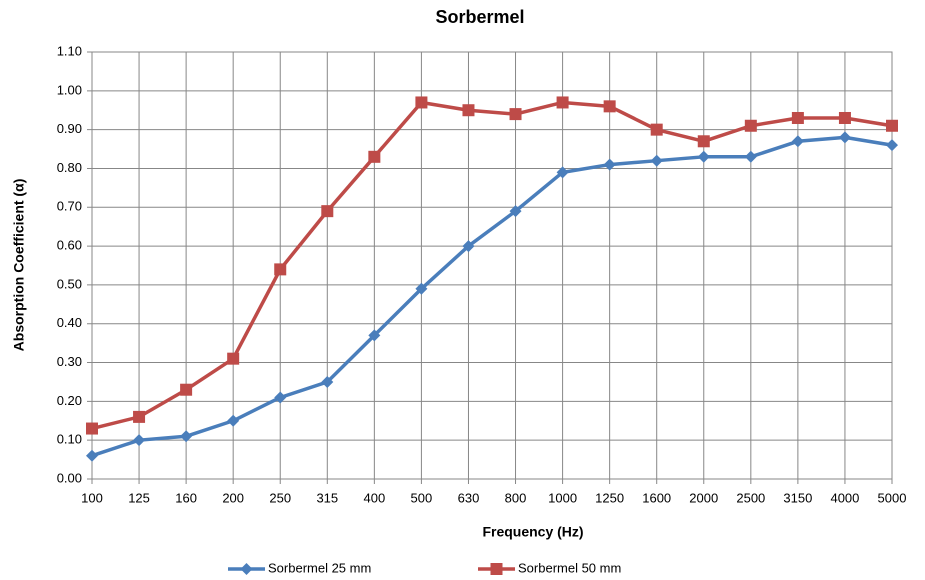 The image size is (925, 580). What do you see at coordinates (69, 50) in the screenshot?
I see `y-tick-label: 1.10` at bounding box center [69, 50].